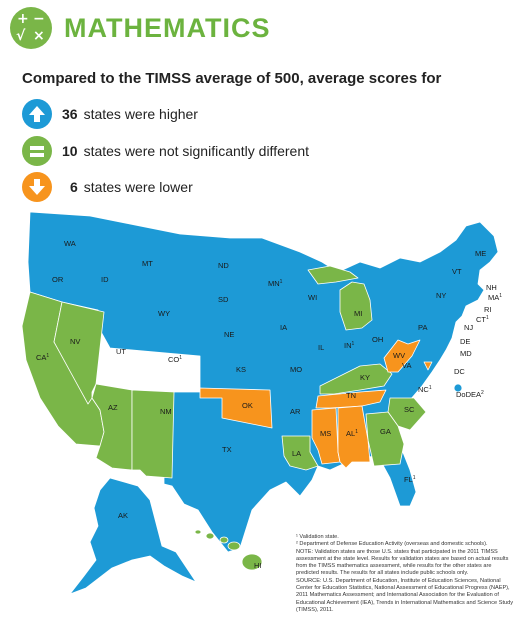 The height and width of the screenshot is (640, 518). Describe the element at coordinates (79, 353) in the screenshot. I see `state-shape-nv` at that location.